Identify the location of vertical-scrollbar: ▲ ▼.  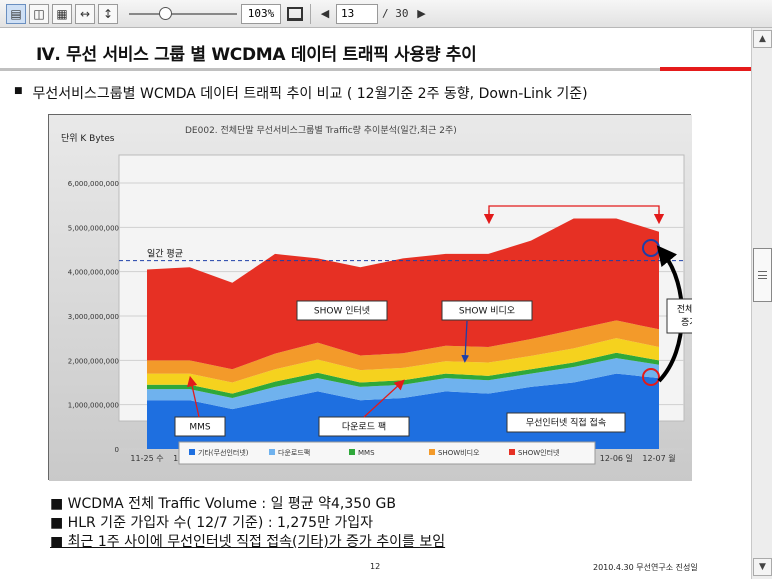
(761, 303).